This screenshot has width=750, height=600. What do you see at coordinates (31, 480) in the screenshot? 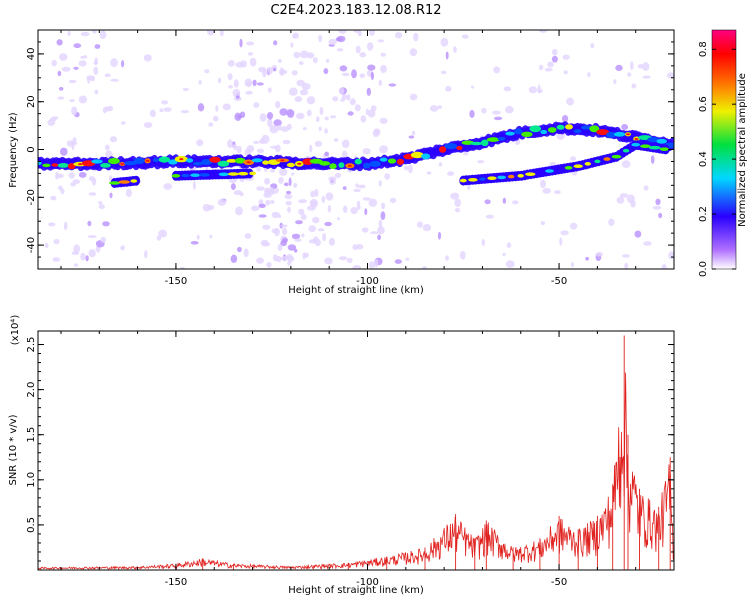
I see `y-tick-label: 1.0` at bounding box center [31, 480].